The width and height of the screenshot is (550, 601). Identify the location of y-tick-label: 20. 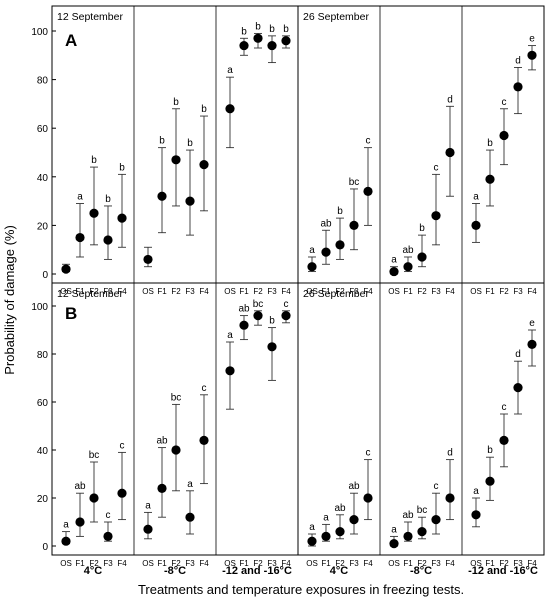
(43, 499).